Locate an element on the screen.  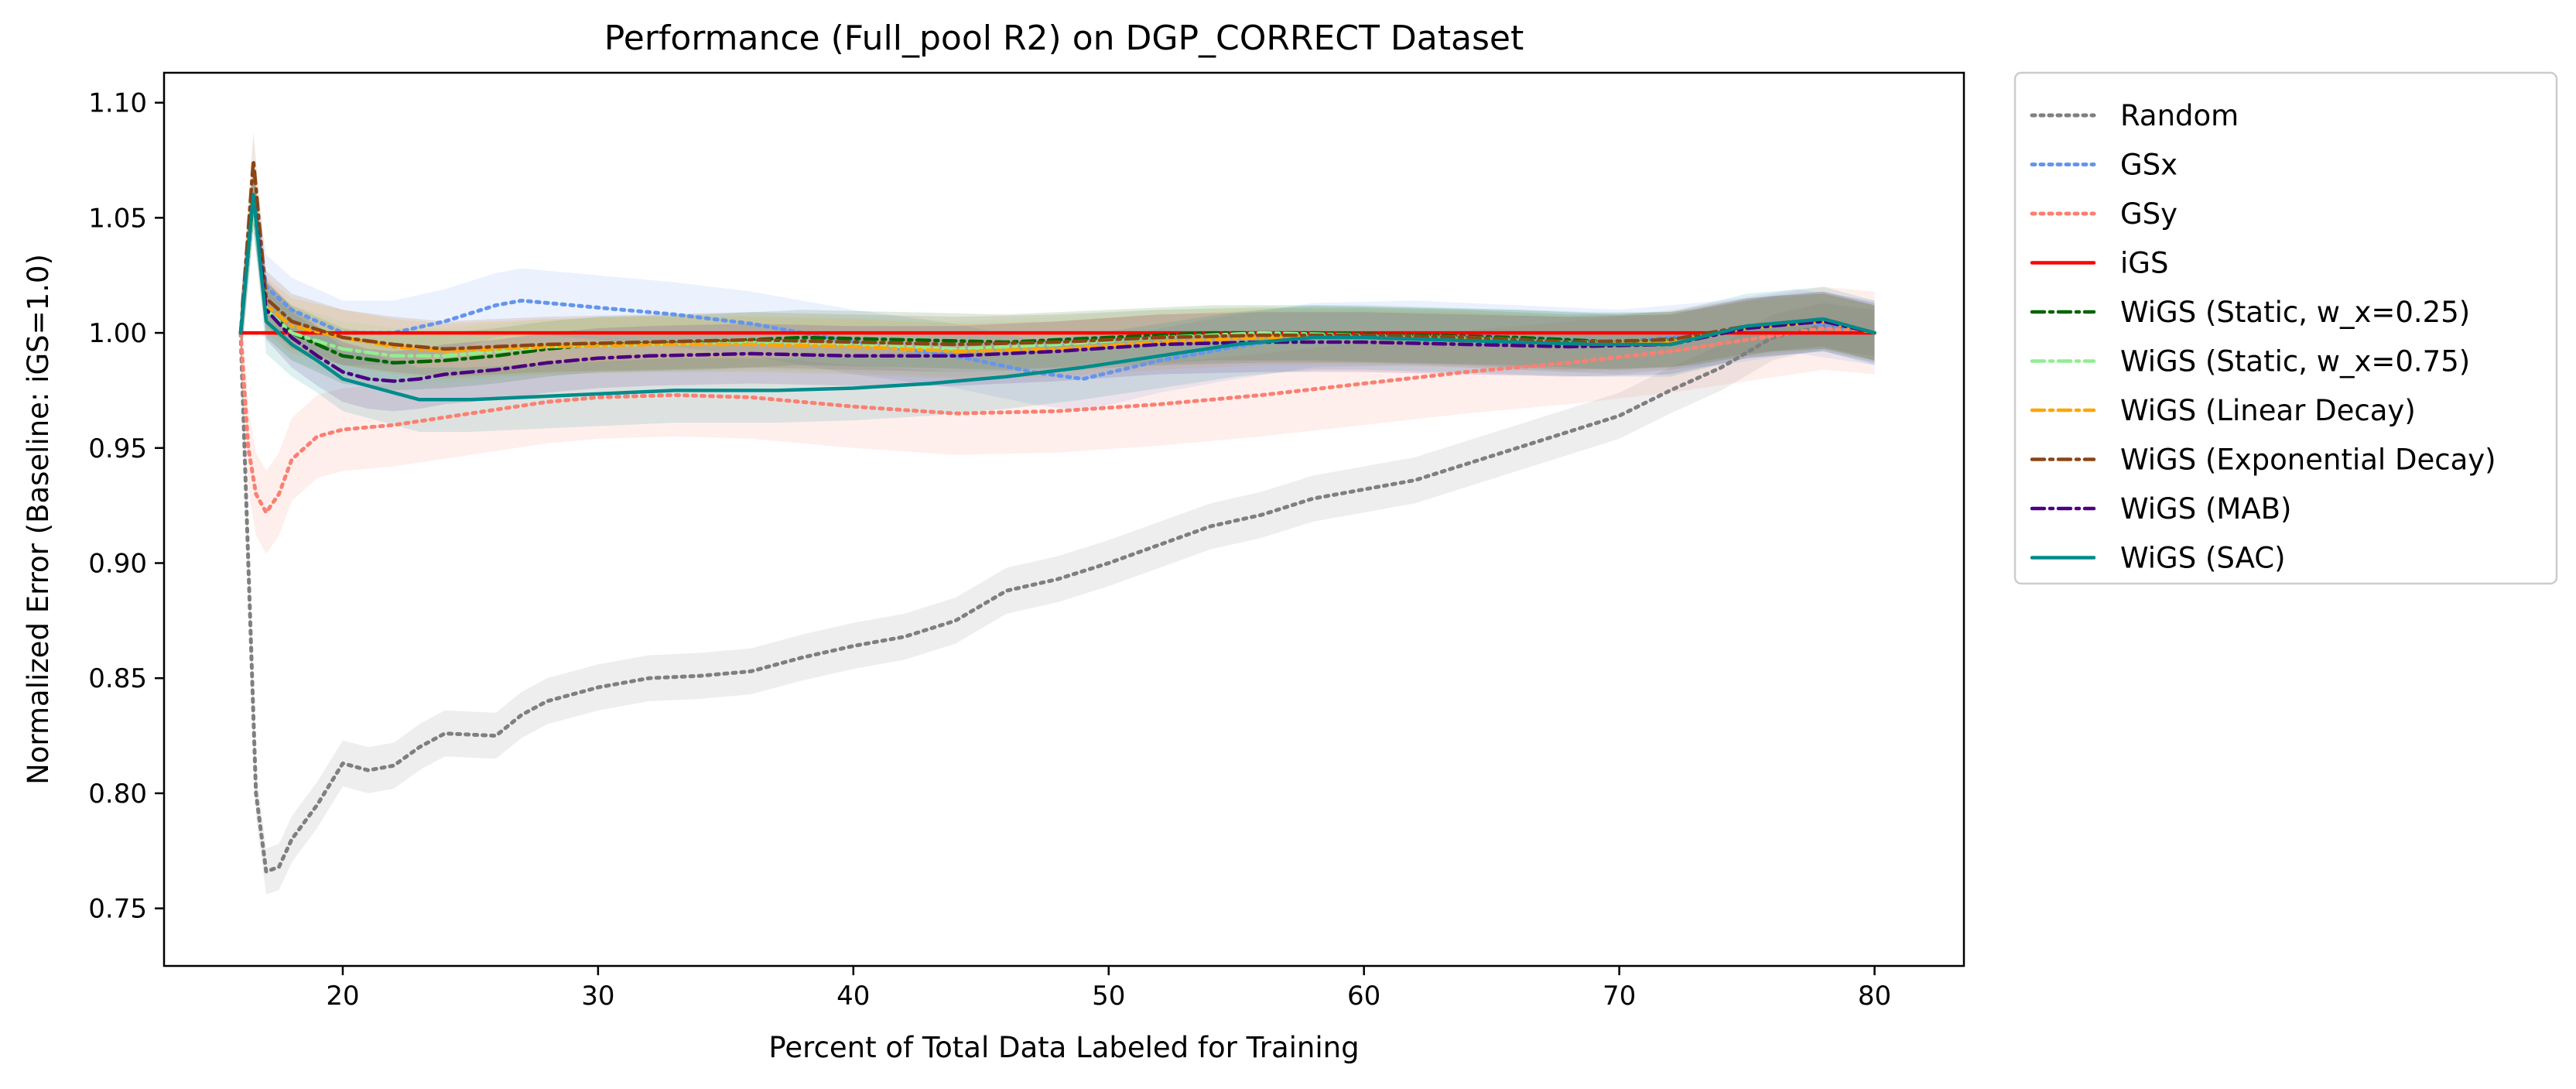
series-line-gsy is located at coordinates (1057, 420).